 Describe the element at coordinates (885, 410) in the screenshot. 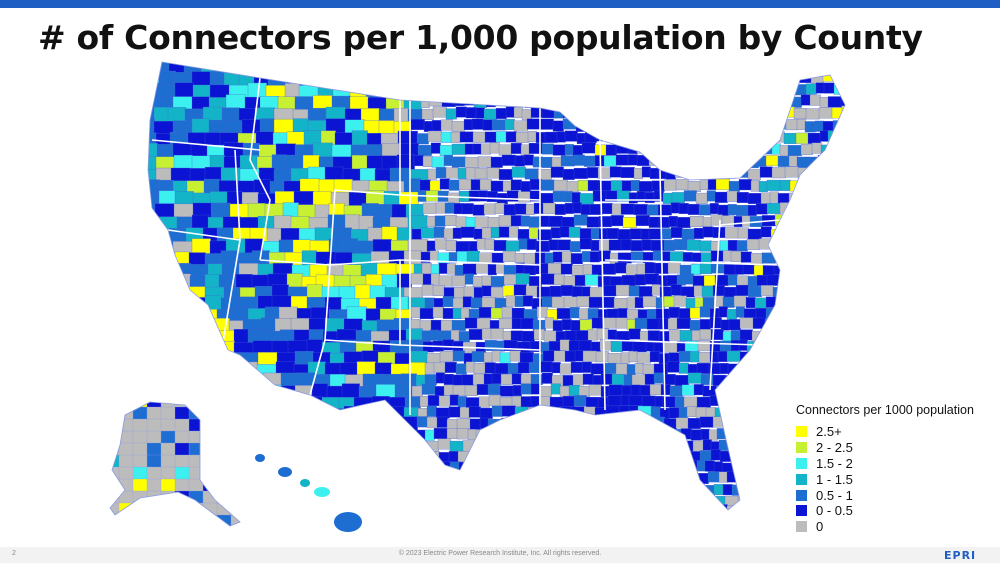

I see `legend-title: Connectors per 1000 population` at that location.